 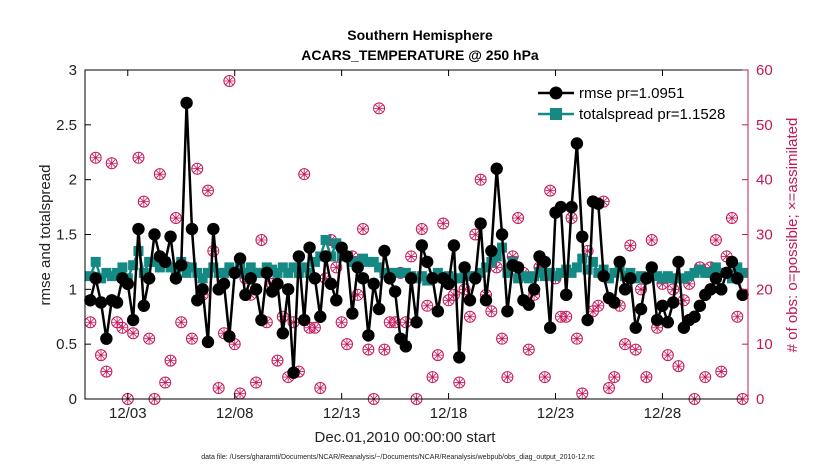 What do you see at coordinates (764, 289) in the screenshot?
I see `y2-tick-label: 20` at bounding box center [764, 289].